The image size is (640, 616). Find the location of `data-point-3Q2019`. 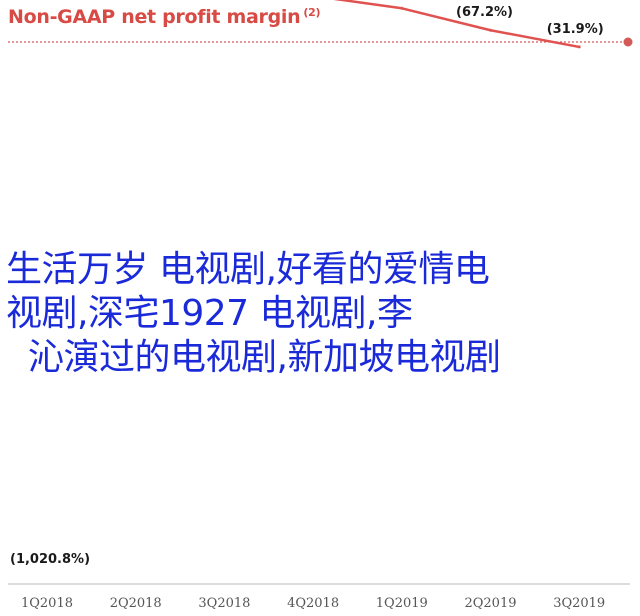

data-point-3Q2019 is located at coordinates (579, 47).